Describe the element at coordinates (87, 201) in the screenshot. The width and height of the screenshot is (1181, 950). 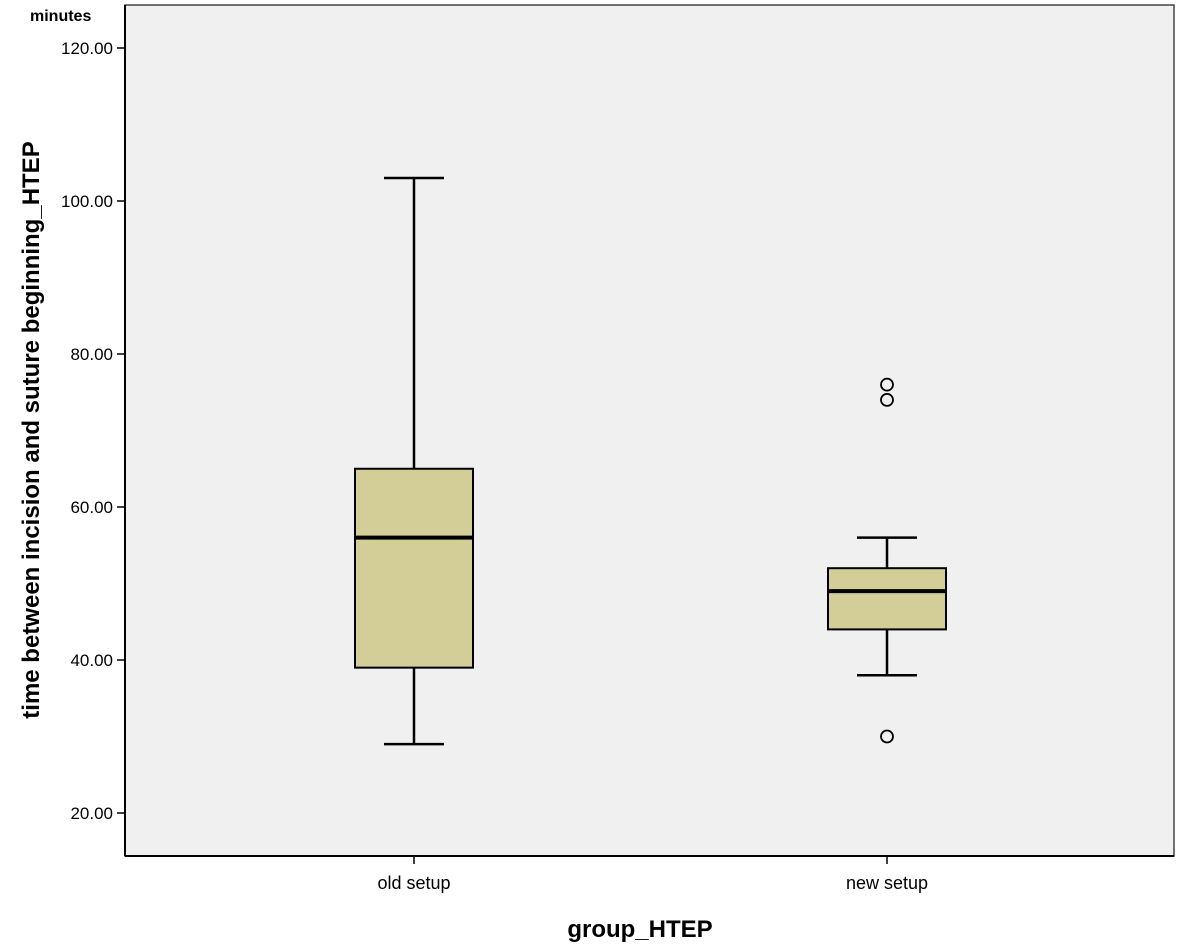
I see `y-tick-label: 100.00` at that location.